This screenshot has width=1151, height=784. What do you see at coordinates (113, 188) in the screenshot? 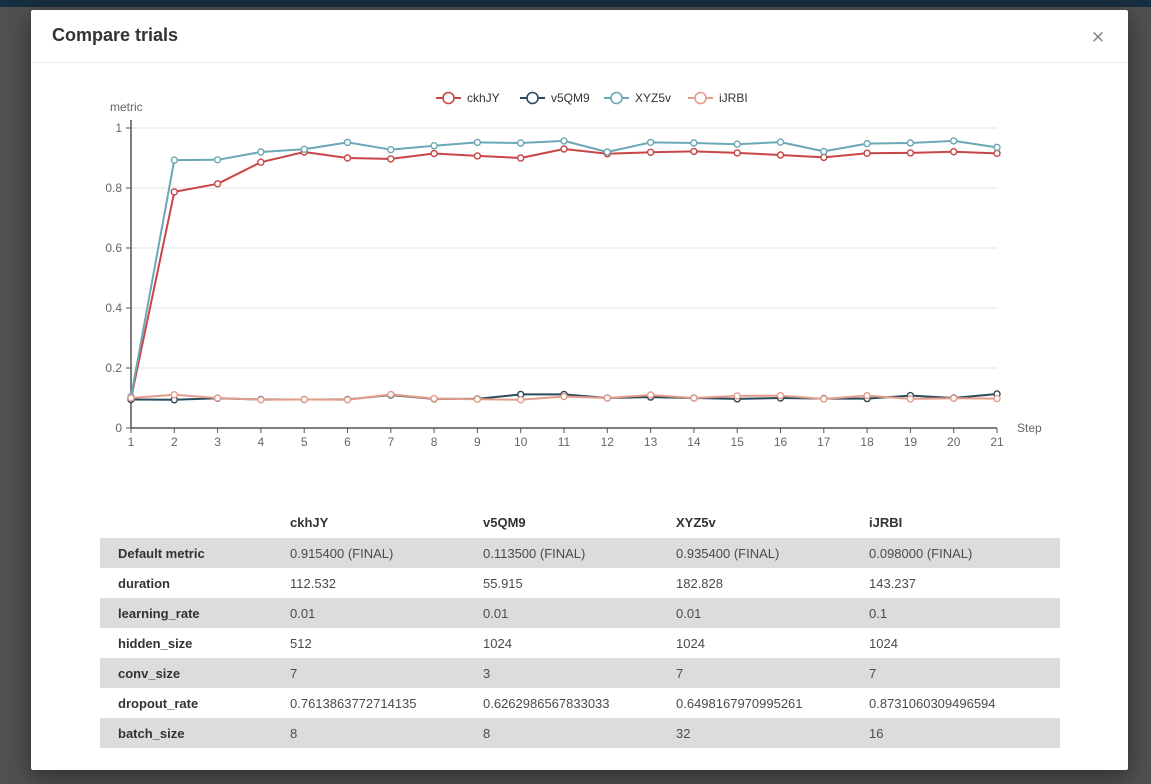
I see `y-tick-label: 0.8` at bounding box center [113, 188].